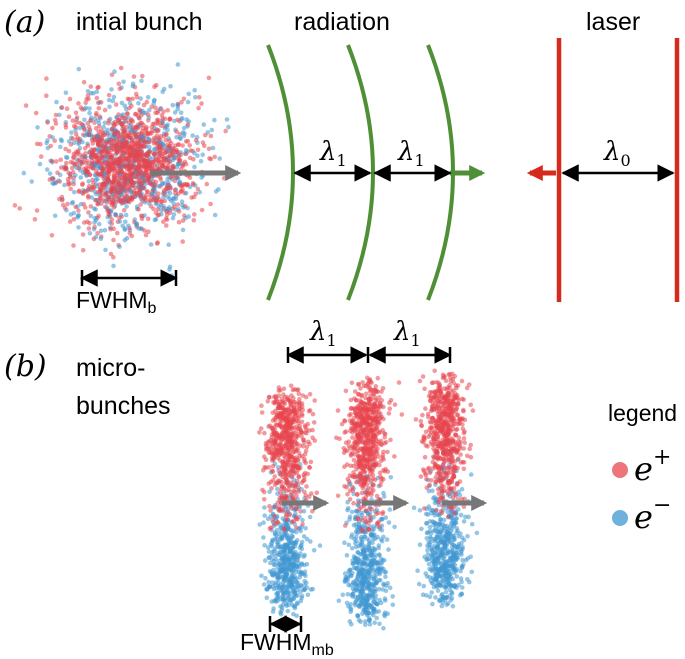 The image size is (685, 659). What do you see at coordinates (617, 153) in the screenshot?
I see `lambda0-label: λ0` at bounding box center [617, 153].